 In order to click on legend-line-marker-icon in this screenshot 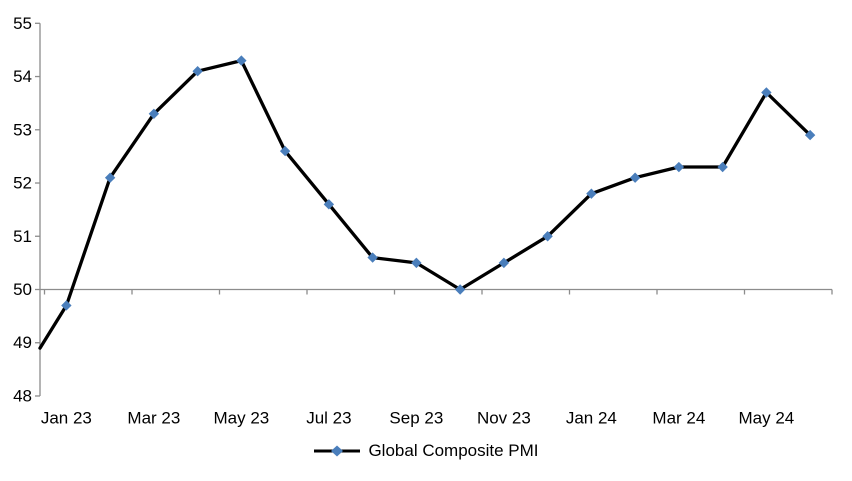, I will do `click(337, 450)`.